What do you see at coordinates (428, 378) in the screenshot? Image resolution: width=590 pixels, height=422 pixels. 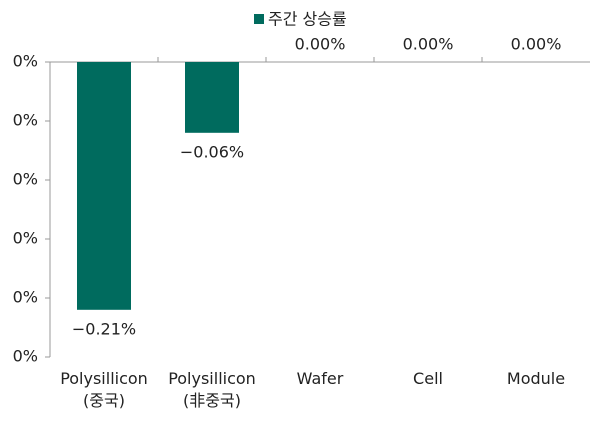 I see `x-tick-label: Cell` at bounding box center [428, 378].